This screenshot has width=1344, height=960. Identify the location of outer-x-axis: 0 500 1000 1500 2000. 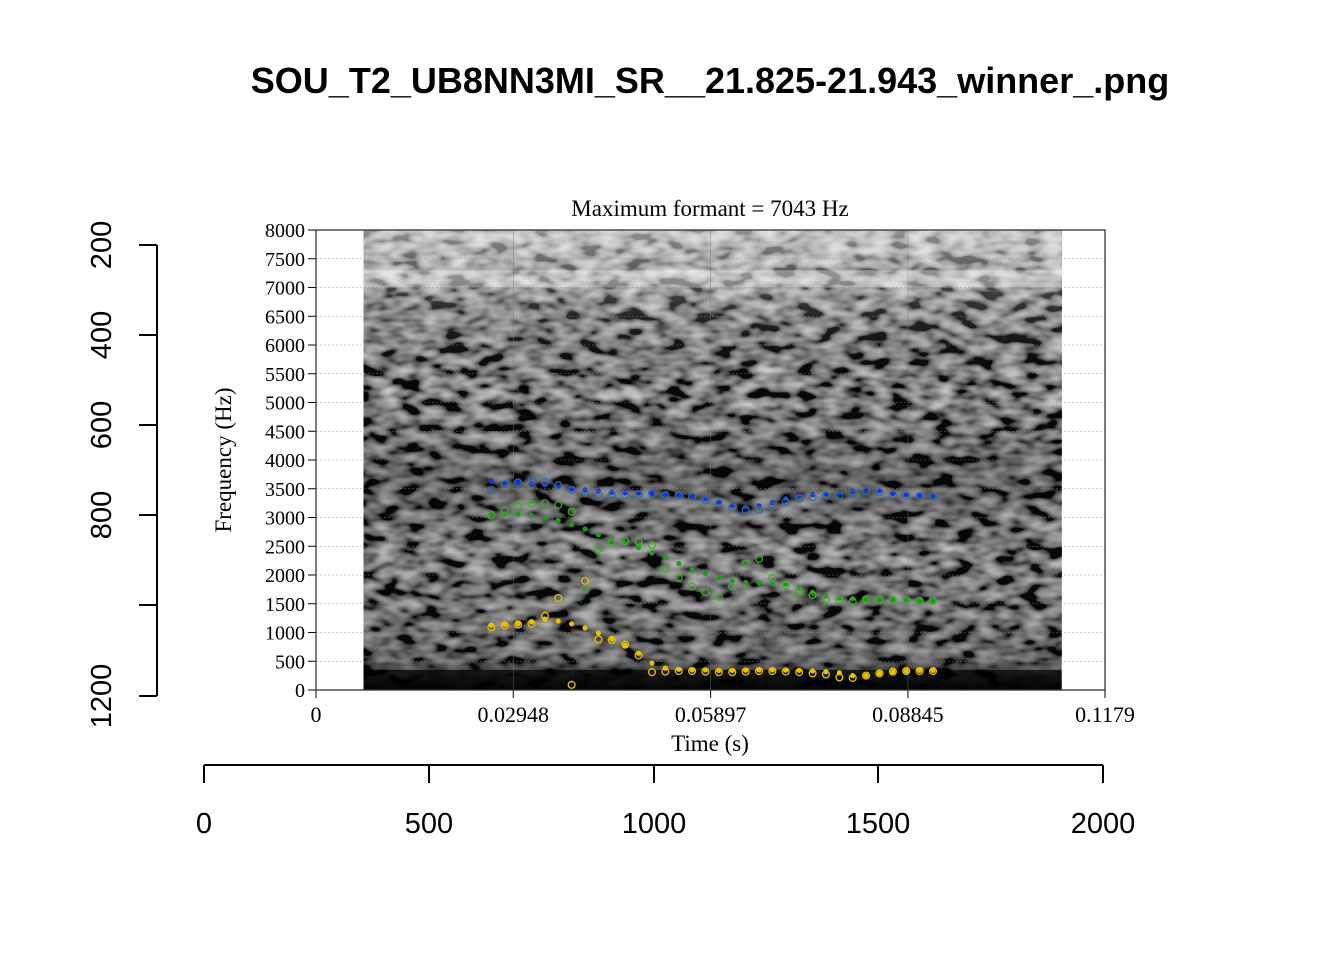
(665, 802).